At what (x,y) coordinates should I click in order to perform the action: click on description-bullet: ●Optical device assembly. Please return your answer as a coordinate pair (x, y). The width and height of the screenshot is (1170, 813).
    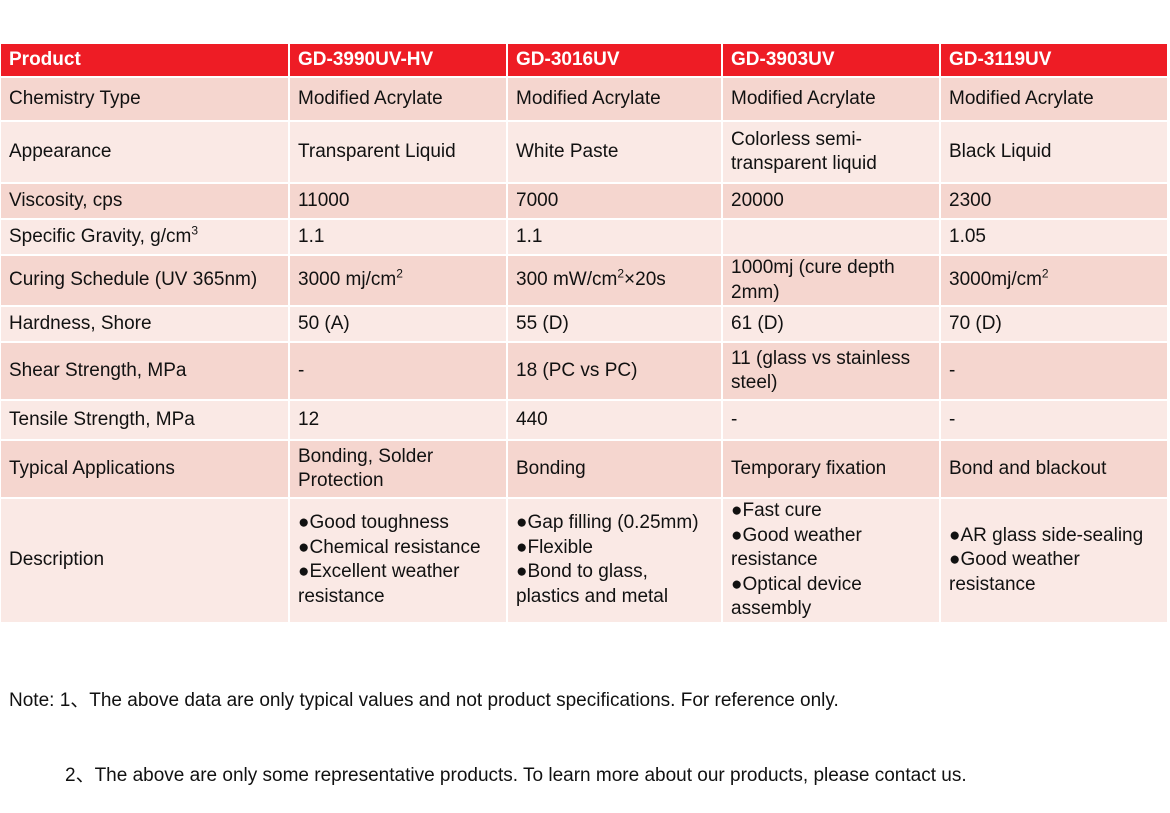
    Looking at the image, I should click on (796, 596).